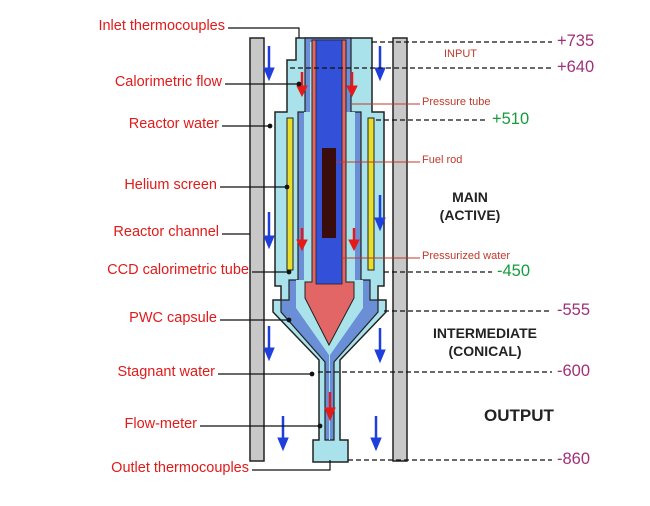 Image resolution: width=650 pixels, height=506 pixels. Describe the element at coordinates (442, 160) in the screenshot. I see `label-fuel-rod: Fuel rod` at that location.